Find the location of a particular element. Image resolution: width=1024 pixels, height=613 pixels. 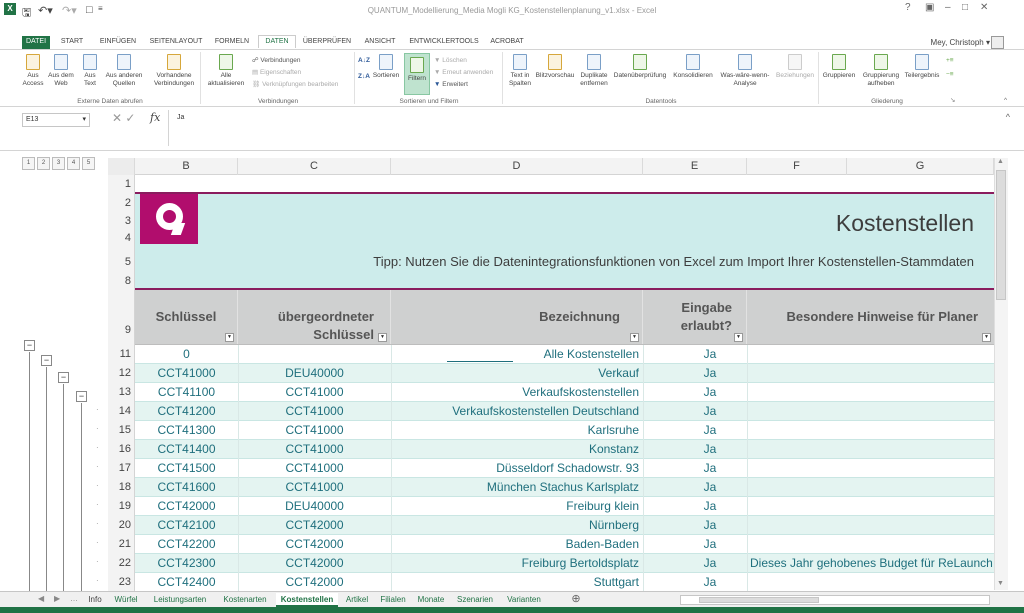

from-access-button: Aus Access is located at coordinates (33, 71).